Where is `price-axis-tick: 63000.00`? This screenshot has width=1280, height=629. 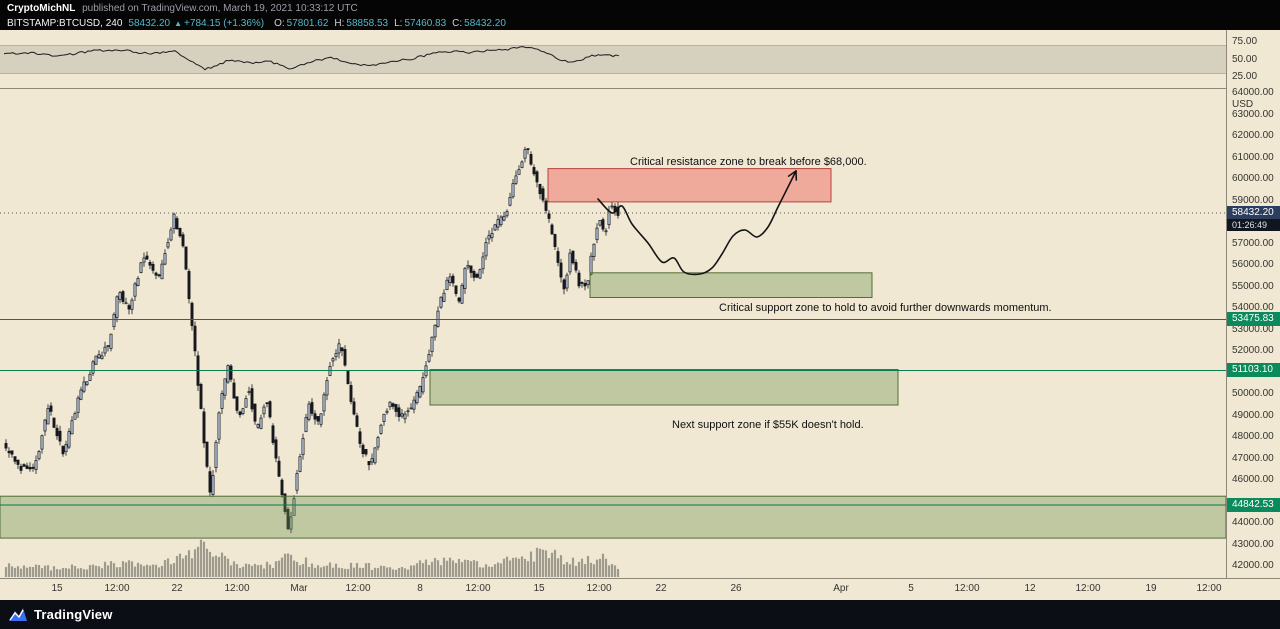 price-axis-tick: 63000.00 is located at coordinates (1253, 114).